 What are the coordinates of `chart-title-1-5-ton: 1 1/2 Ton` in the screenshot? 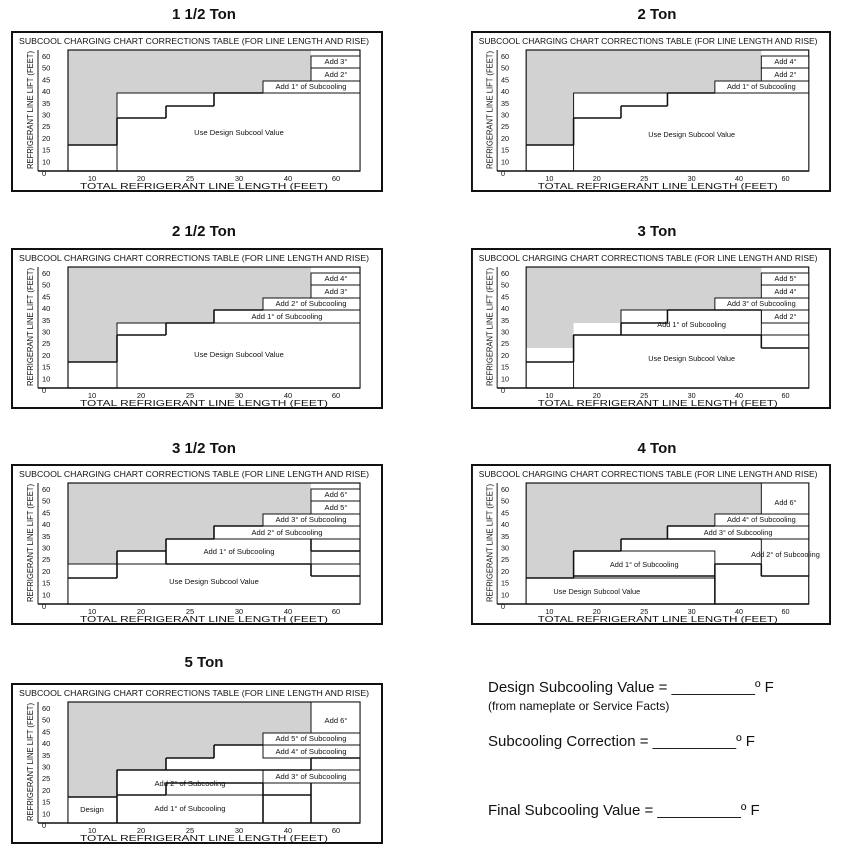 It's located at (204, 14).